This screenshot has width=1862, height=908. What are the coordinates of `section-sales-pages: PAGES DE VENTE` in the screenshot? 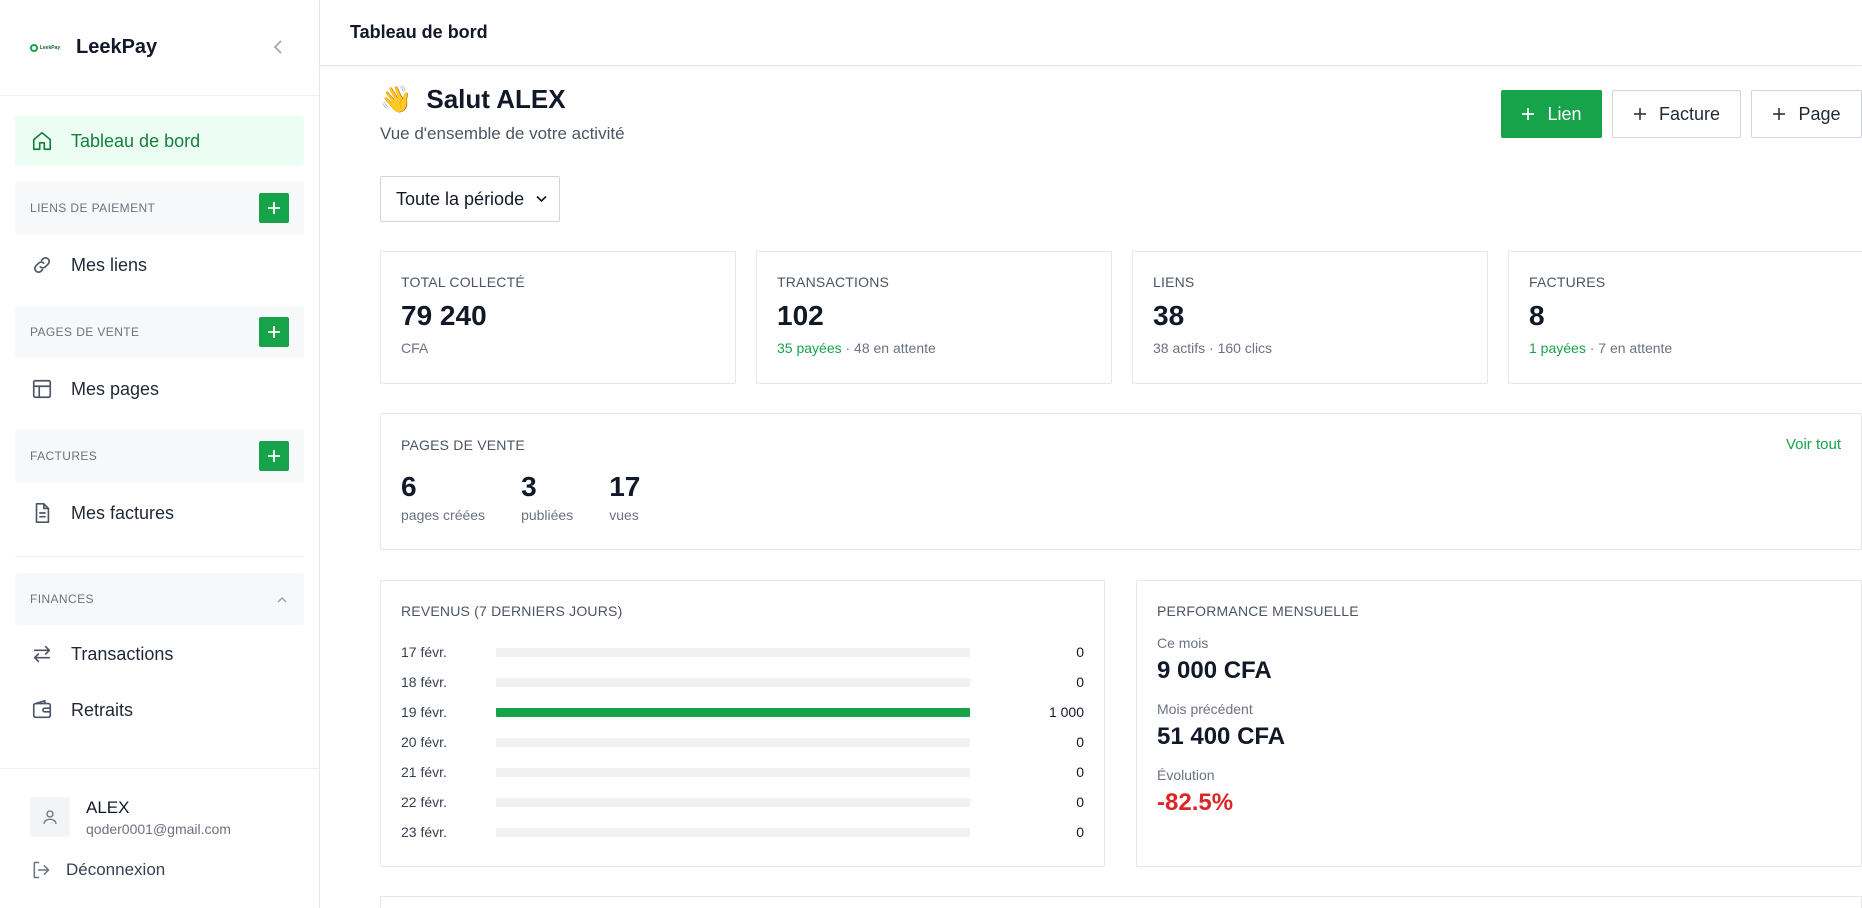 It's located at (159, 332).